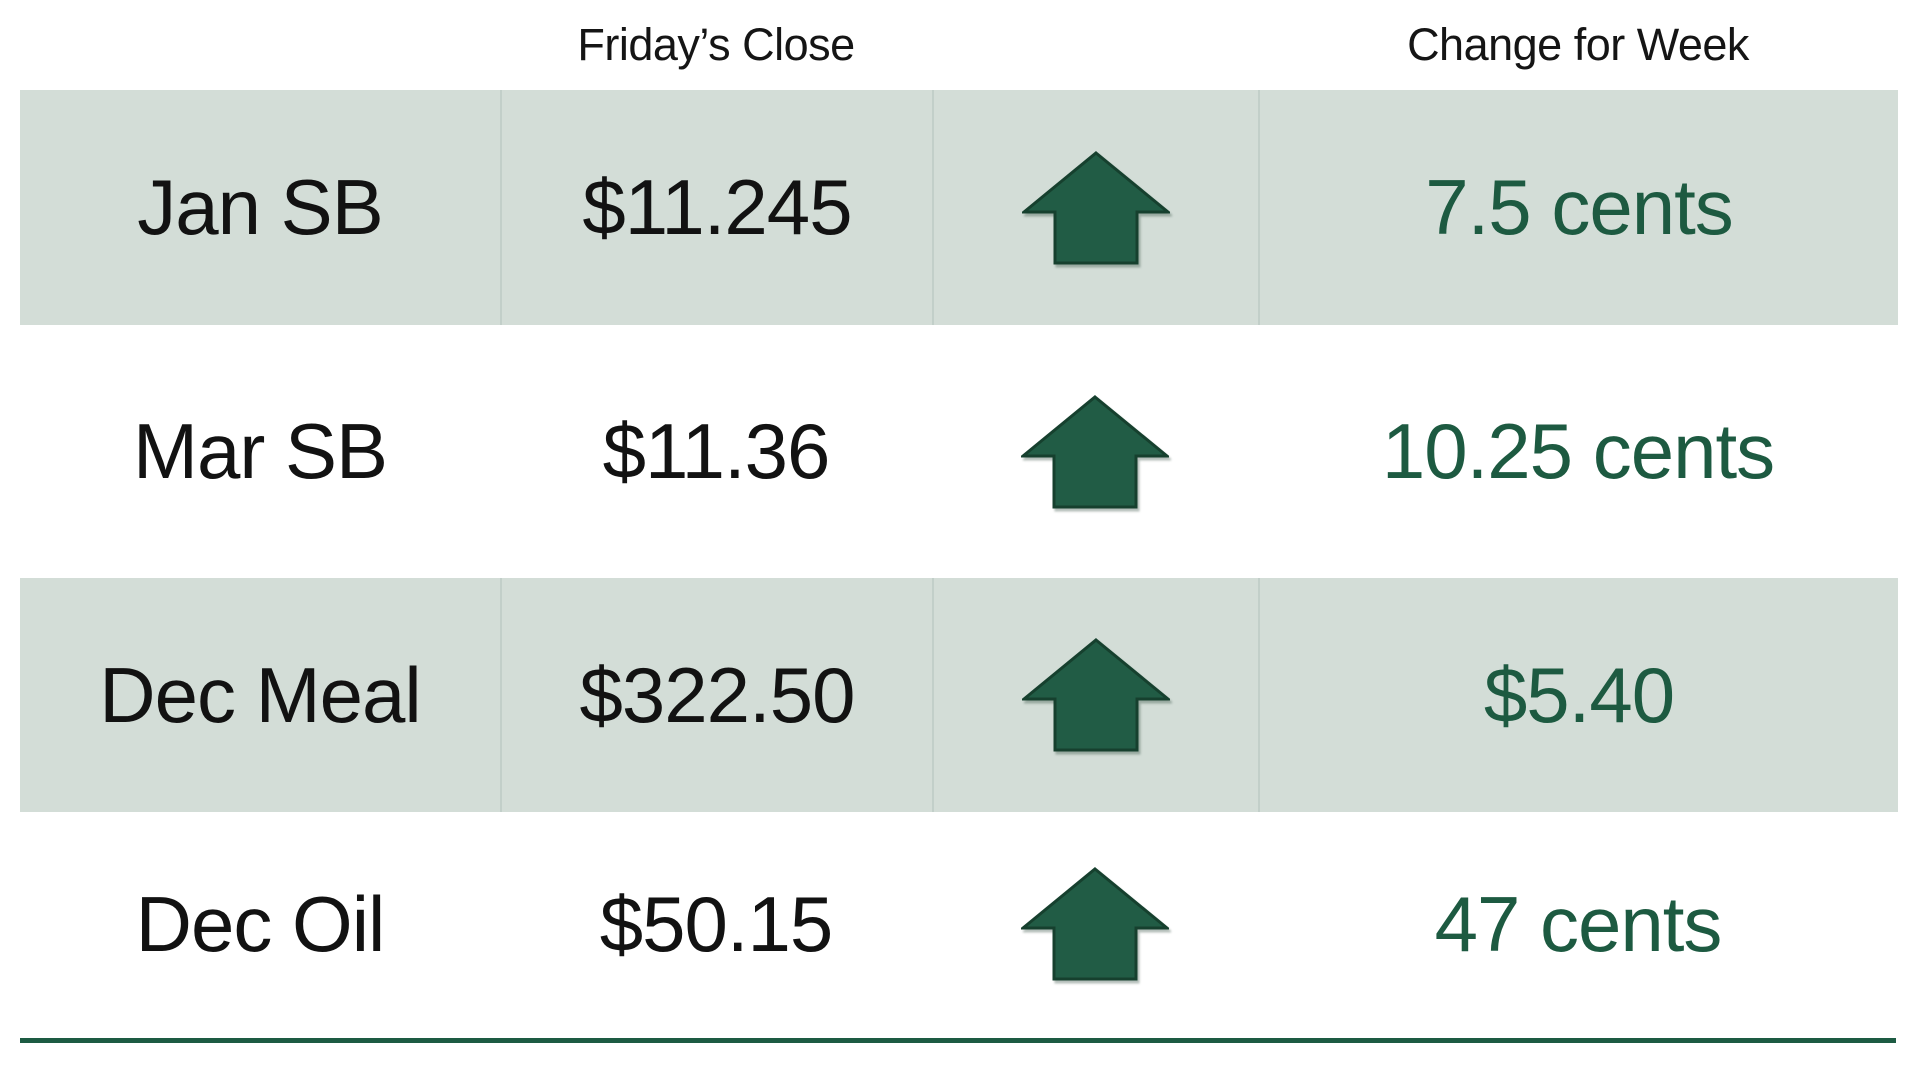 This screenshot has height=1069, width=1920. I want to click on close-value: $322.50, so click(716, 695).